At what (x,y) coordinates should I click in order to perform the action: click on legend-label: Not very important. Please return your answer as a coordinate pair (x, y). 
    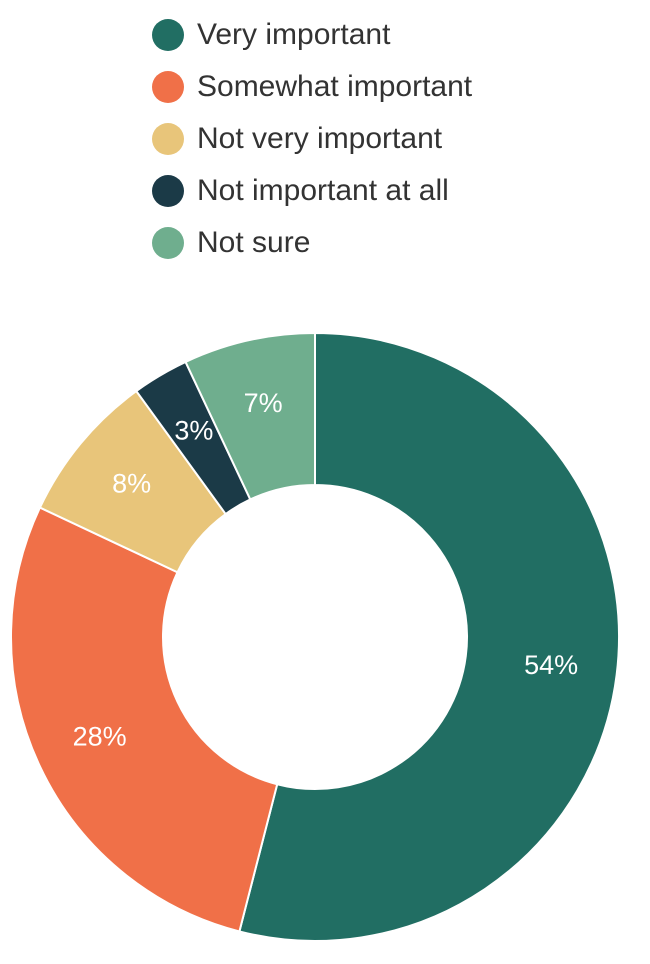
    Looking at the image, I should click on (320, 138).